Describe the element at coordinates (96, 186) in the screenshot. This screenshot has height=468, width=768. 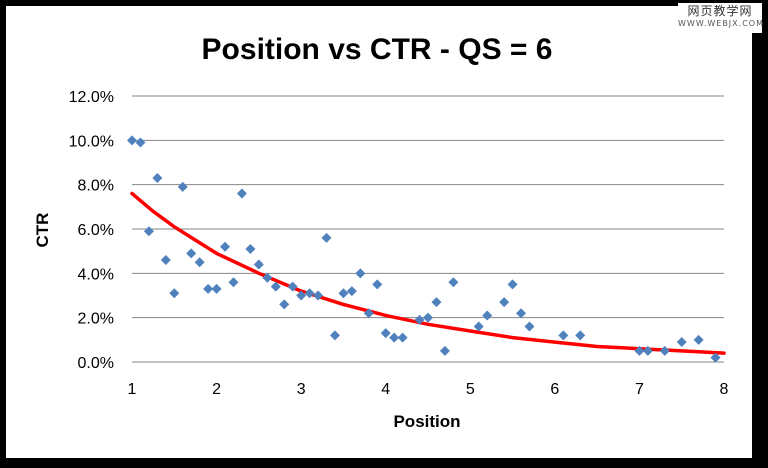
I see `y-tick-label: 8.0%` at that location.